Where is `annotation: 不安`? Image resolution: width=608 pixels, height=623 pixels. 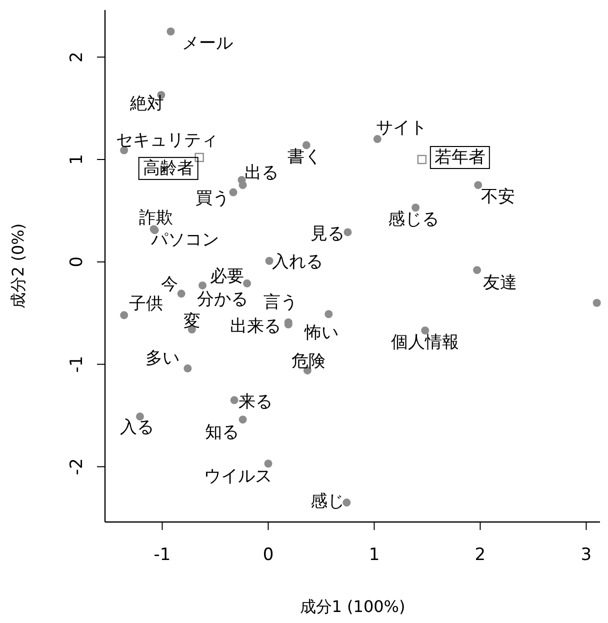
annotation: 不安 is located at coordinates (498, 197).